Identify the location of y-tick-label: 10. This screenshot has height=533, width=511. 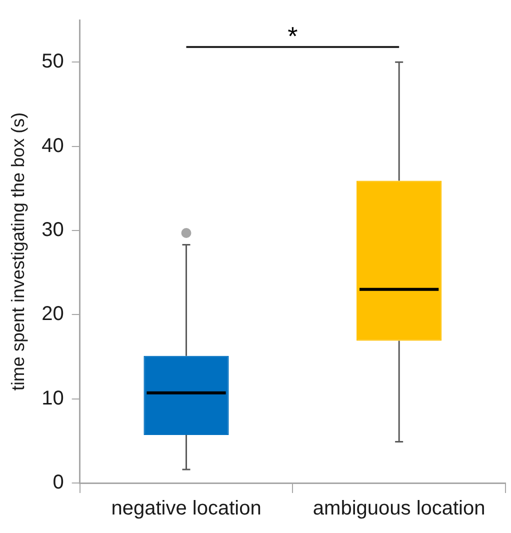
(53, 398).